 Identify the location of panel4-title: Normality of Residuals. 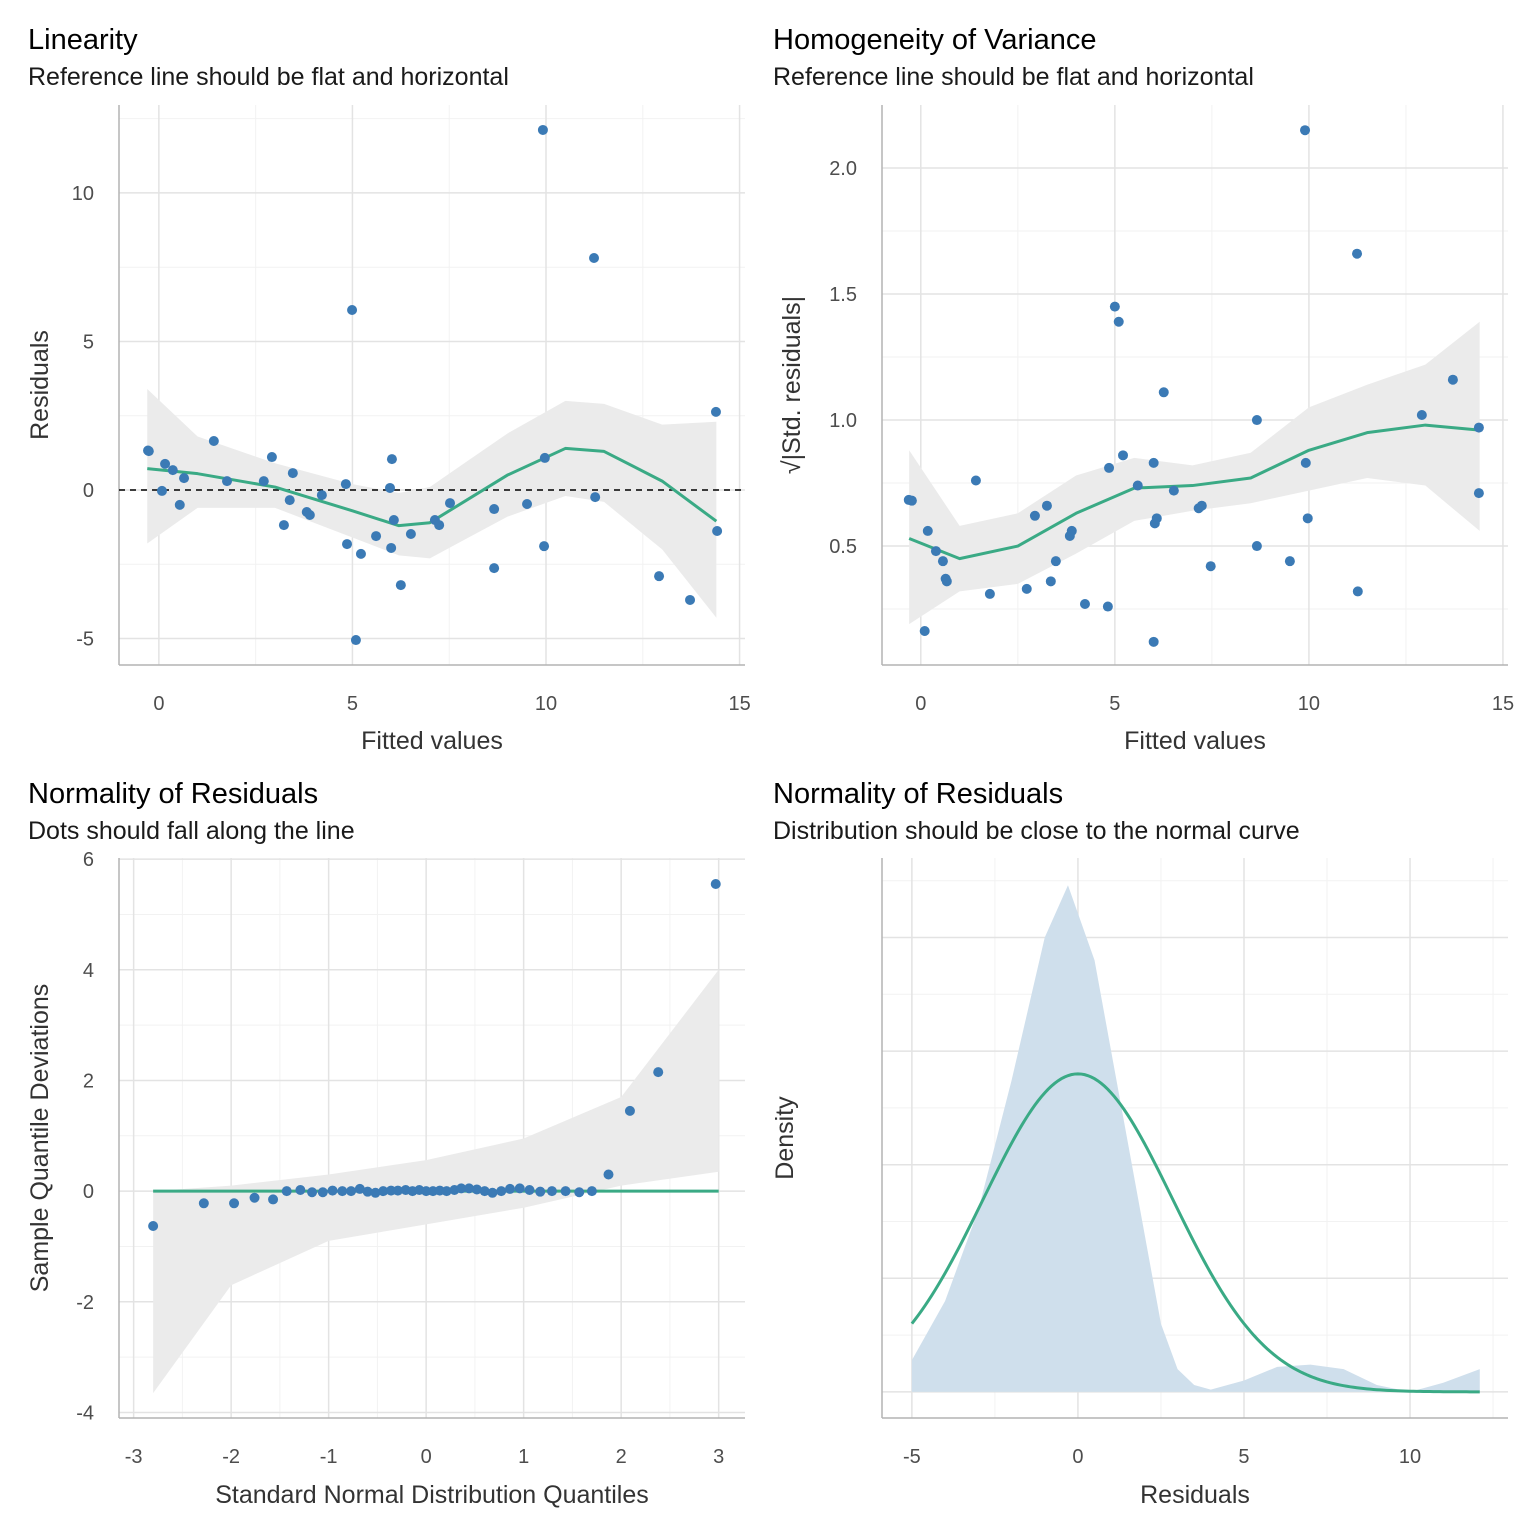
(918, 794).